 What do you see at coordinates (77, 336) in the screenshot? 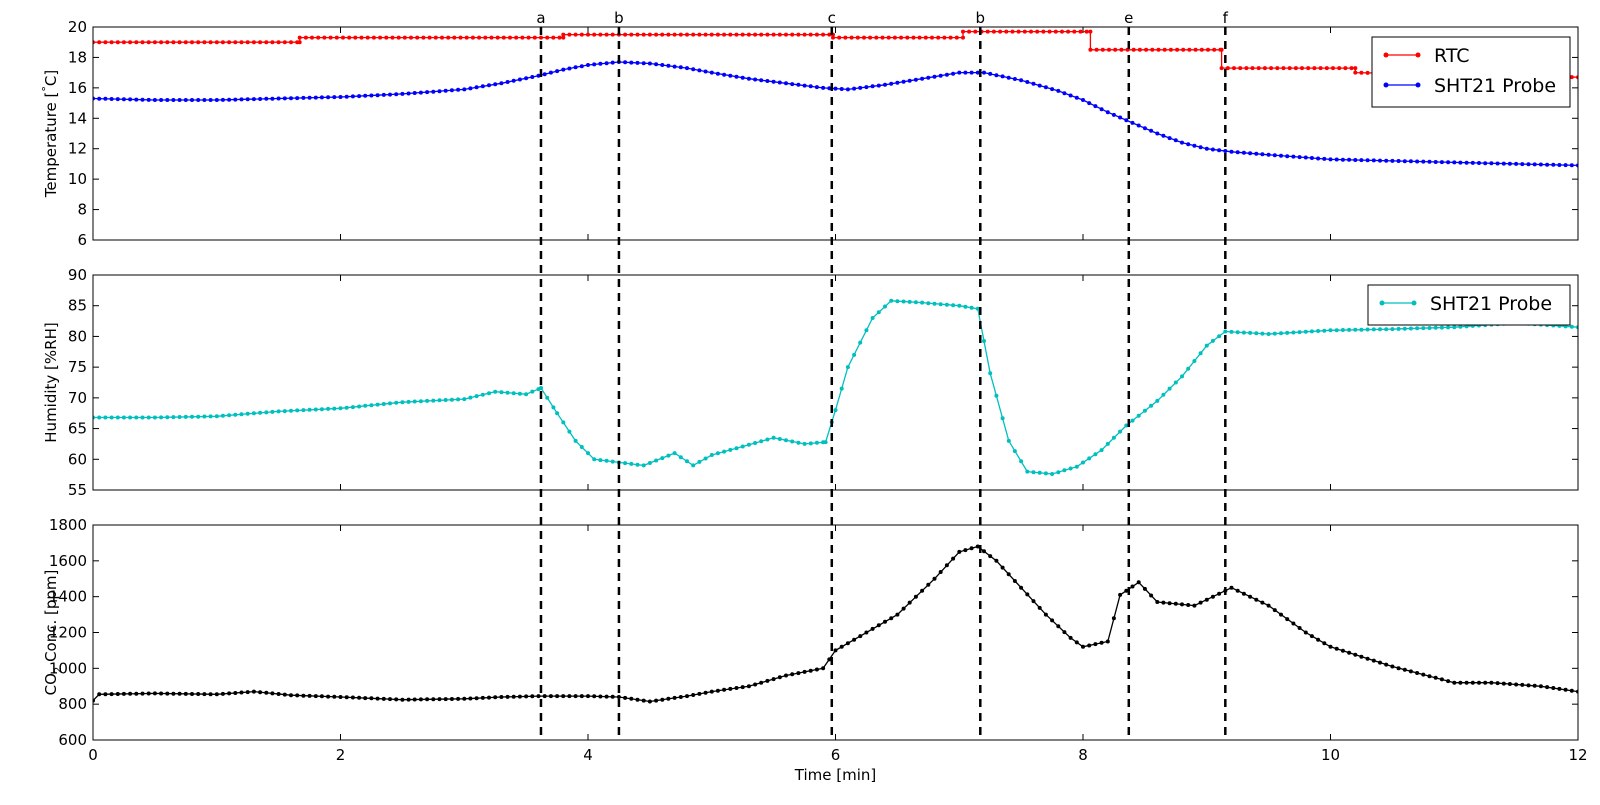
I see `y-tick-label: 80` at bounding box center [77, 336].